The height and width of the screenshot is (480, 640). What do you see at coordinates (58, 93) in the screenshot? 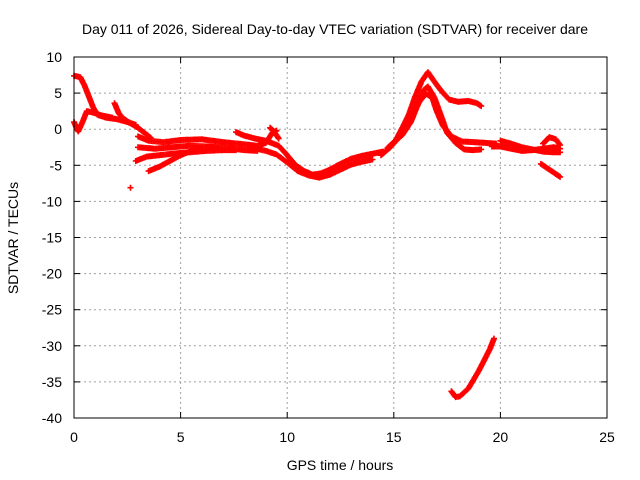
I see `y-tick-label: 5` at bounding box center [58, 93].